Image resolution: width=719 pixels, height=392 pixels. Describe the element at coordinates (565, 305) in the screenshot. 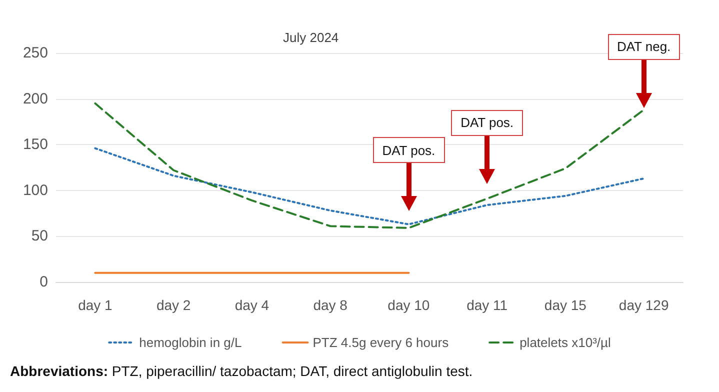

I see `x-tick-label: day 15` at that location.